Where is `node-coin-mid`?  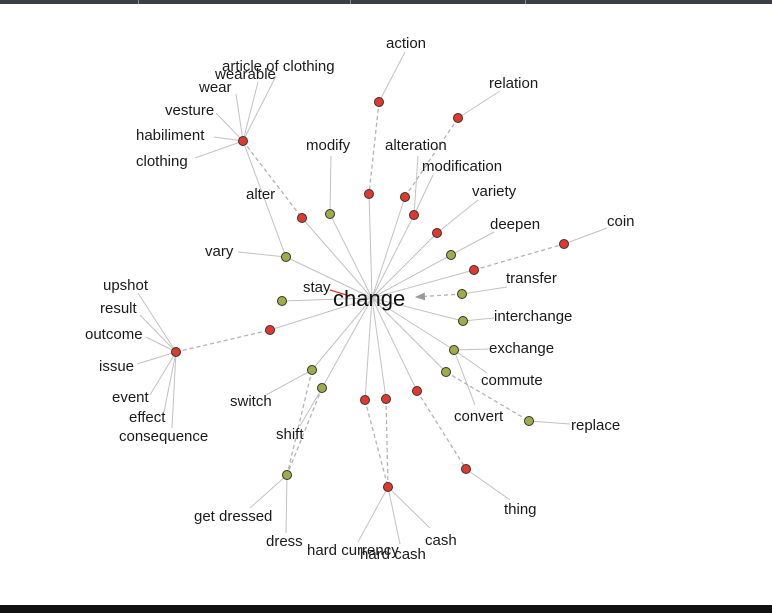 node-coin-mid is located at coordinates (474, 270).